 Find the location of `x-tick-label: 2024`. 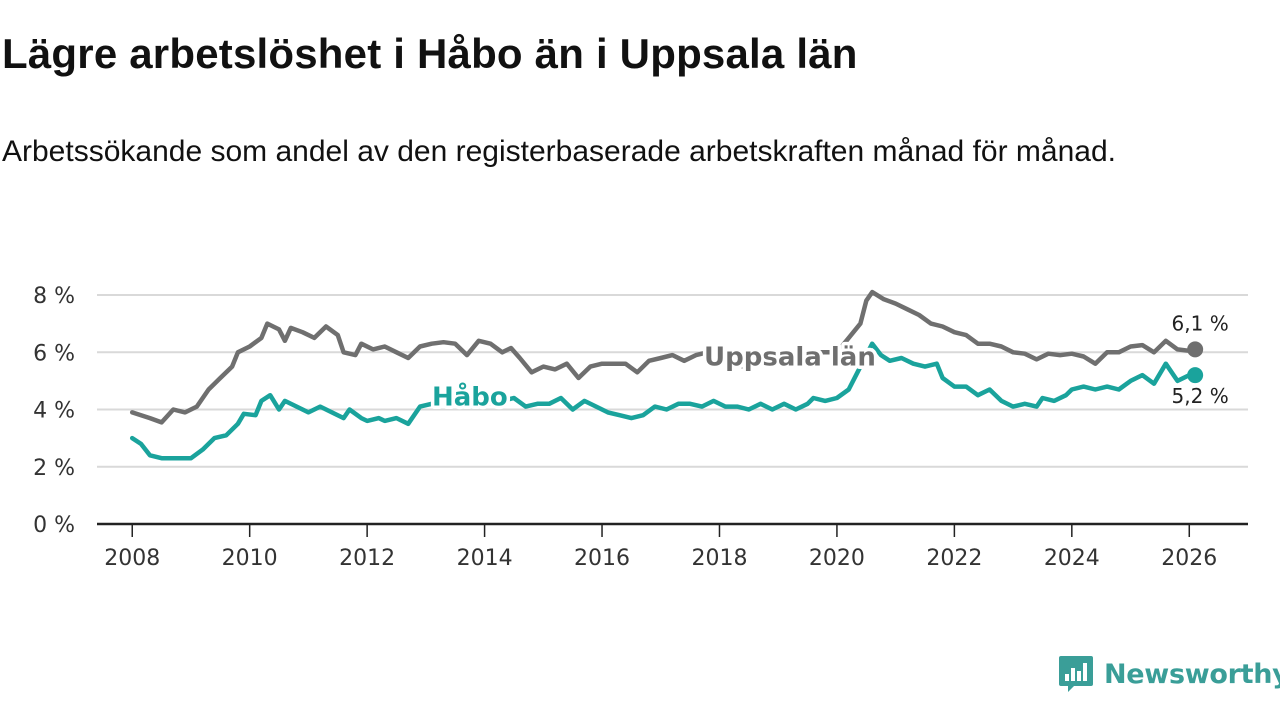

x-tick-label: 2024 is located at coordinates (1072, 558).